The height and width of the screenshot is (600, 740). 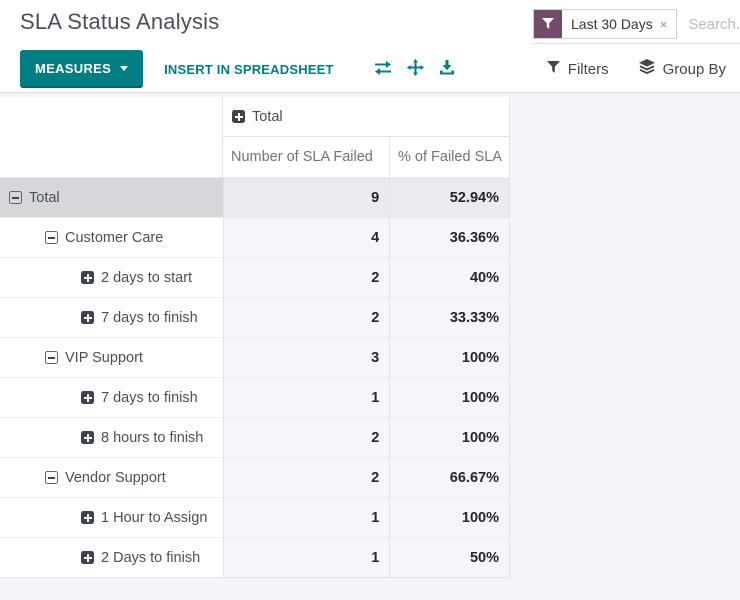 I want to click on row-label: 1 Hour to Assign, so click(x=154, y=517).